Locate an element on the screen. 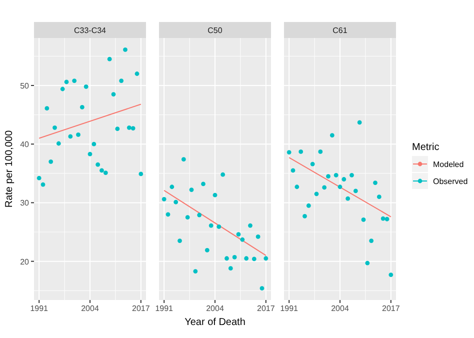  chart-title: C61 is located at coordinates (340, 30).